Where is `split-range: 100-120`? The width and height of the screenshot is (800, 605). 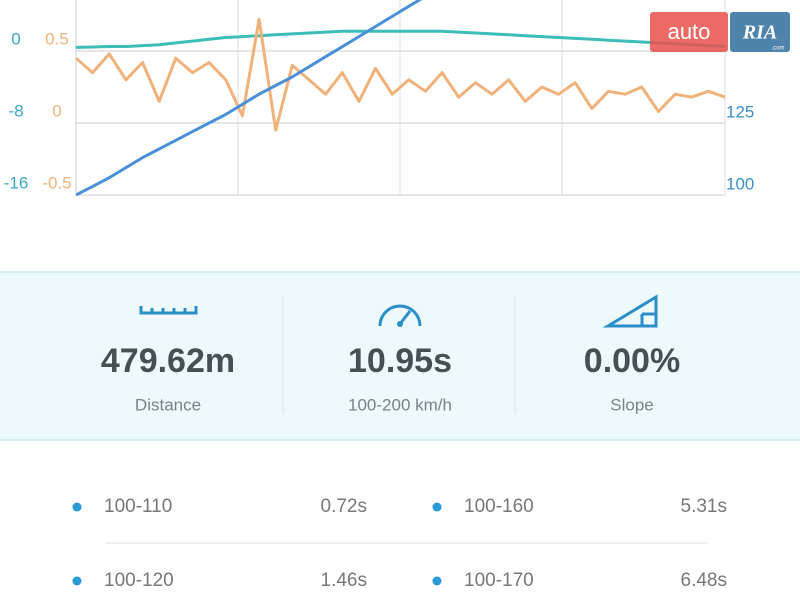 split-range: 100-120 is located at coordinates (139, 580).